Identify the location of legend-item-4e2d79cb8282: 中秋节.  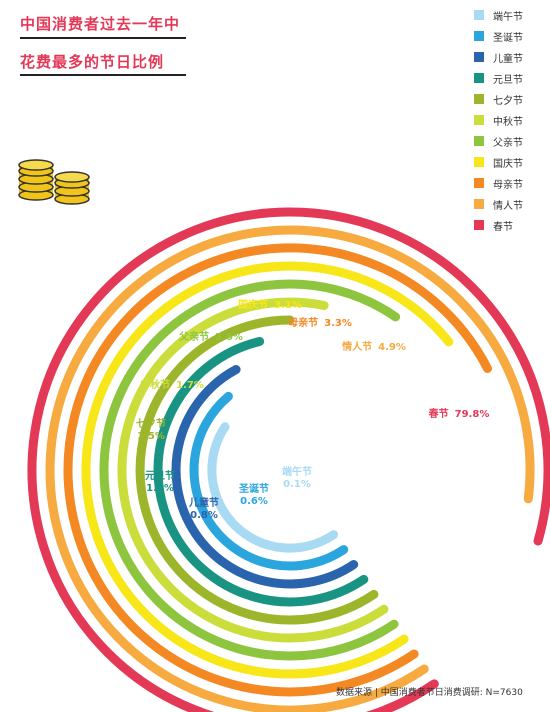
(498, 120).